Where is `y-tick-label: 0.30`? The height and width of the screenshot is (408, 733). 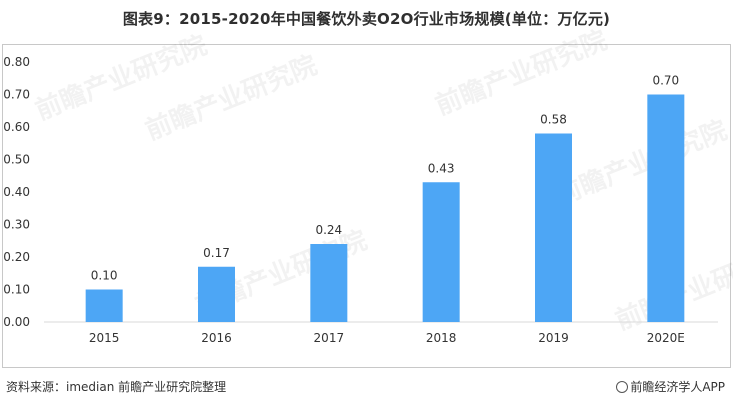 y-tick-label: 0.30 is located at coordinates (16, 225).